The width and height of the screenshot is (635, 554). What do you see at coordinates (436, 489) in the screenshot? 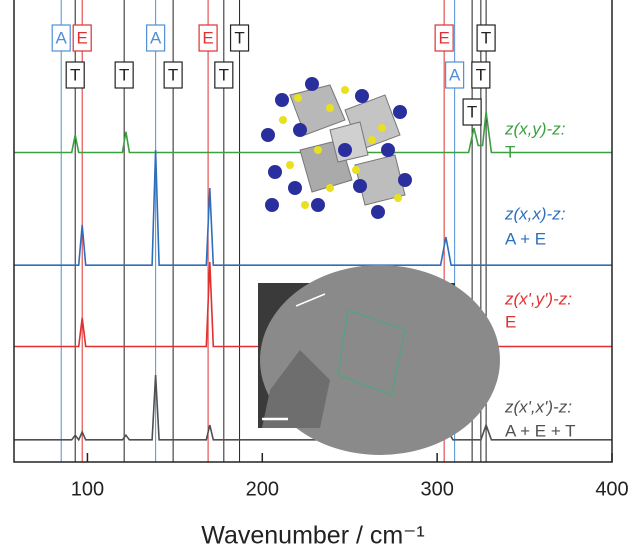
I see `x-tick-label: 300` at bounding box center [436, 489].